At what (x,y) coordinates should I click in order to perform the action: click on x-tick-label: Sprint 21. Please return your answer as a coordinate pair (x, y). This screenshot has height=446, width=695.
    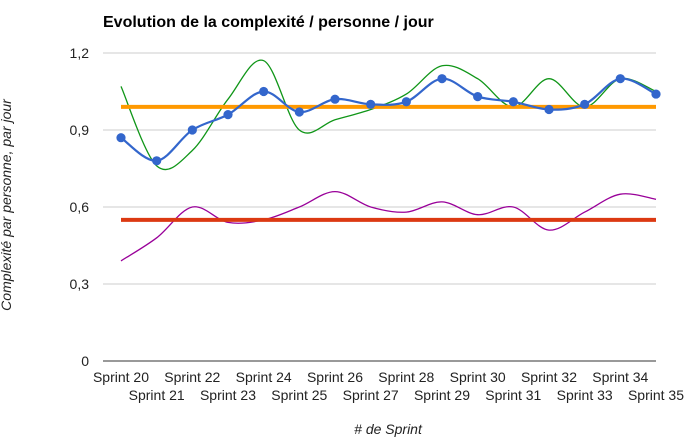
    Looking at the image, I should click on (157, 395).